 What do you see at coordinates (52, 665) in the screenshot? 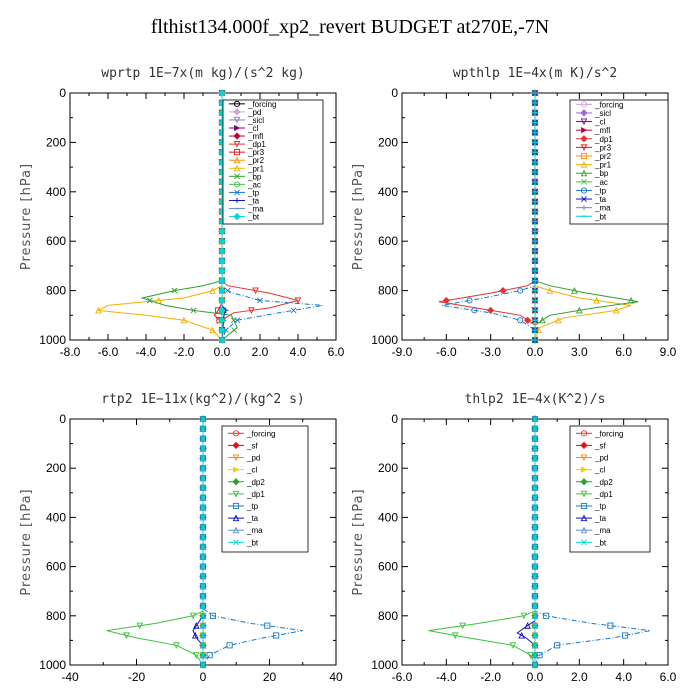
I see `y-tick-label: 1000` at bounding box center [52, 665].